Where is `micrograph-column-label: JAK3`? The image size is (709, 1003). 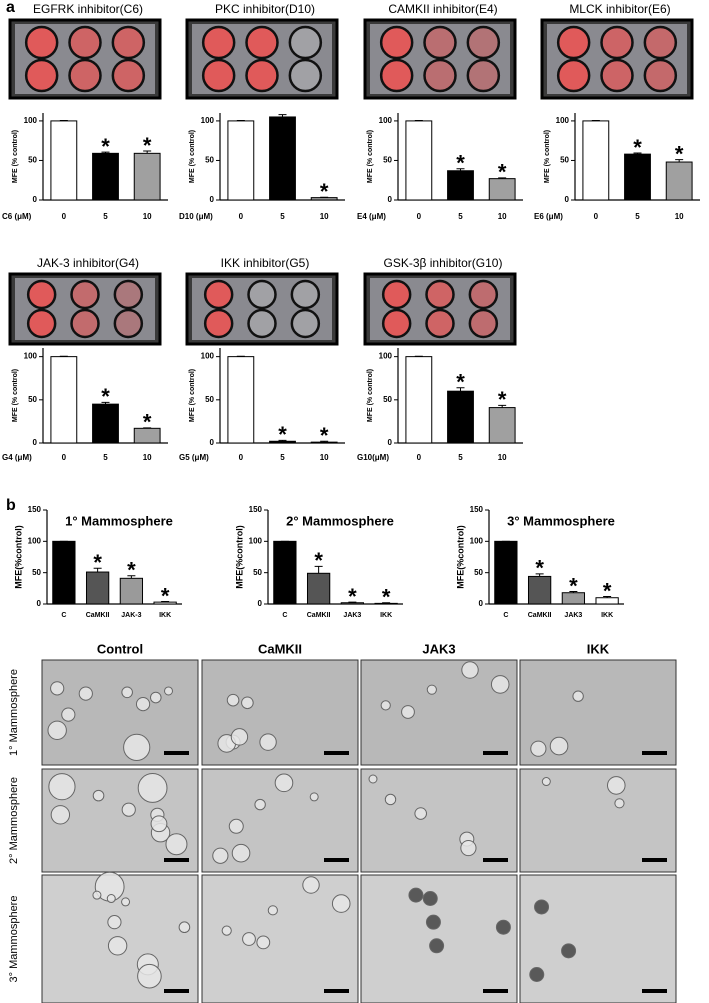
micrograph-column-label: JAK3 is located at coordinates (438, 648).